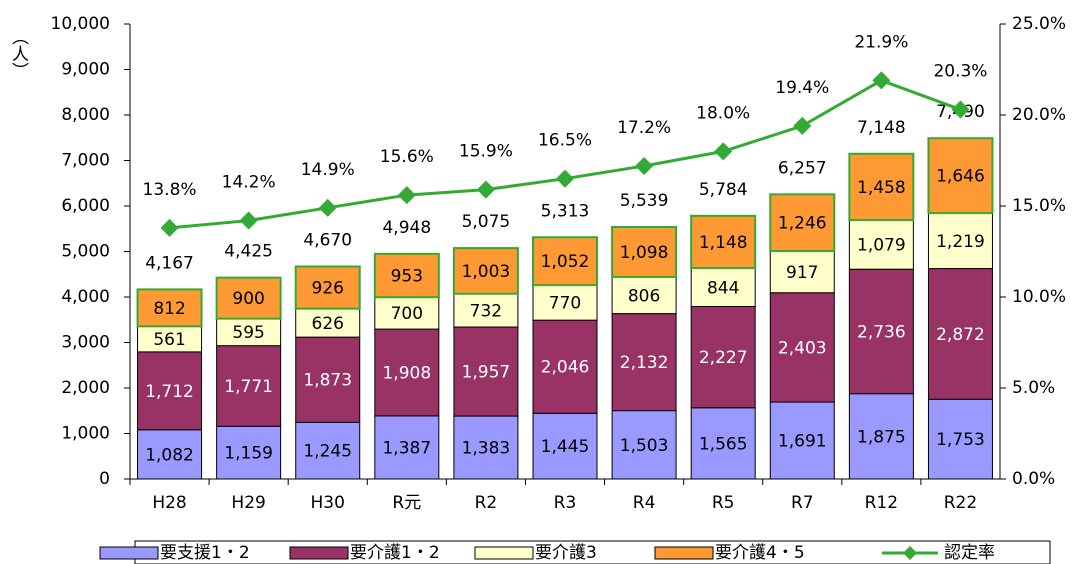 This screenshot has width=1083, height=564. I want to click on bar-label: 806, so click(644, 296).